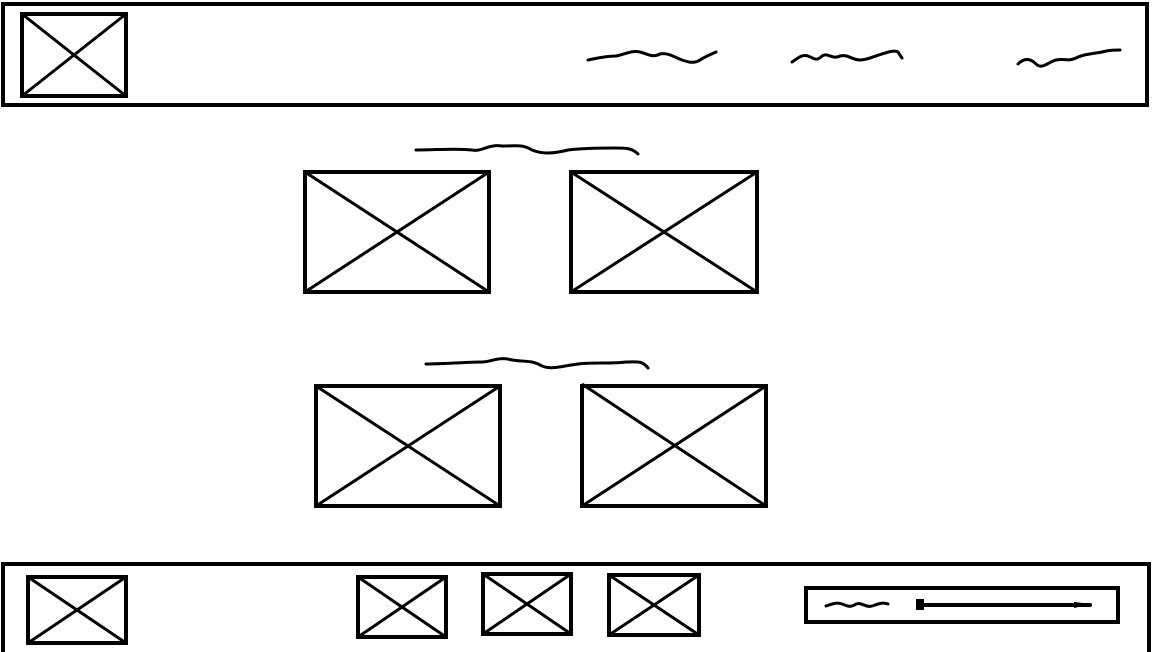  What do you see at coordinates (1005, 607) in the screenshot?
I see `slider-track` at bounding box center [1005, 607].